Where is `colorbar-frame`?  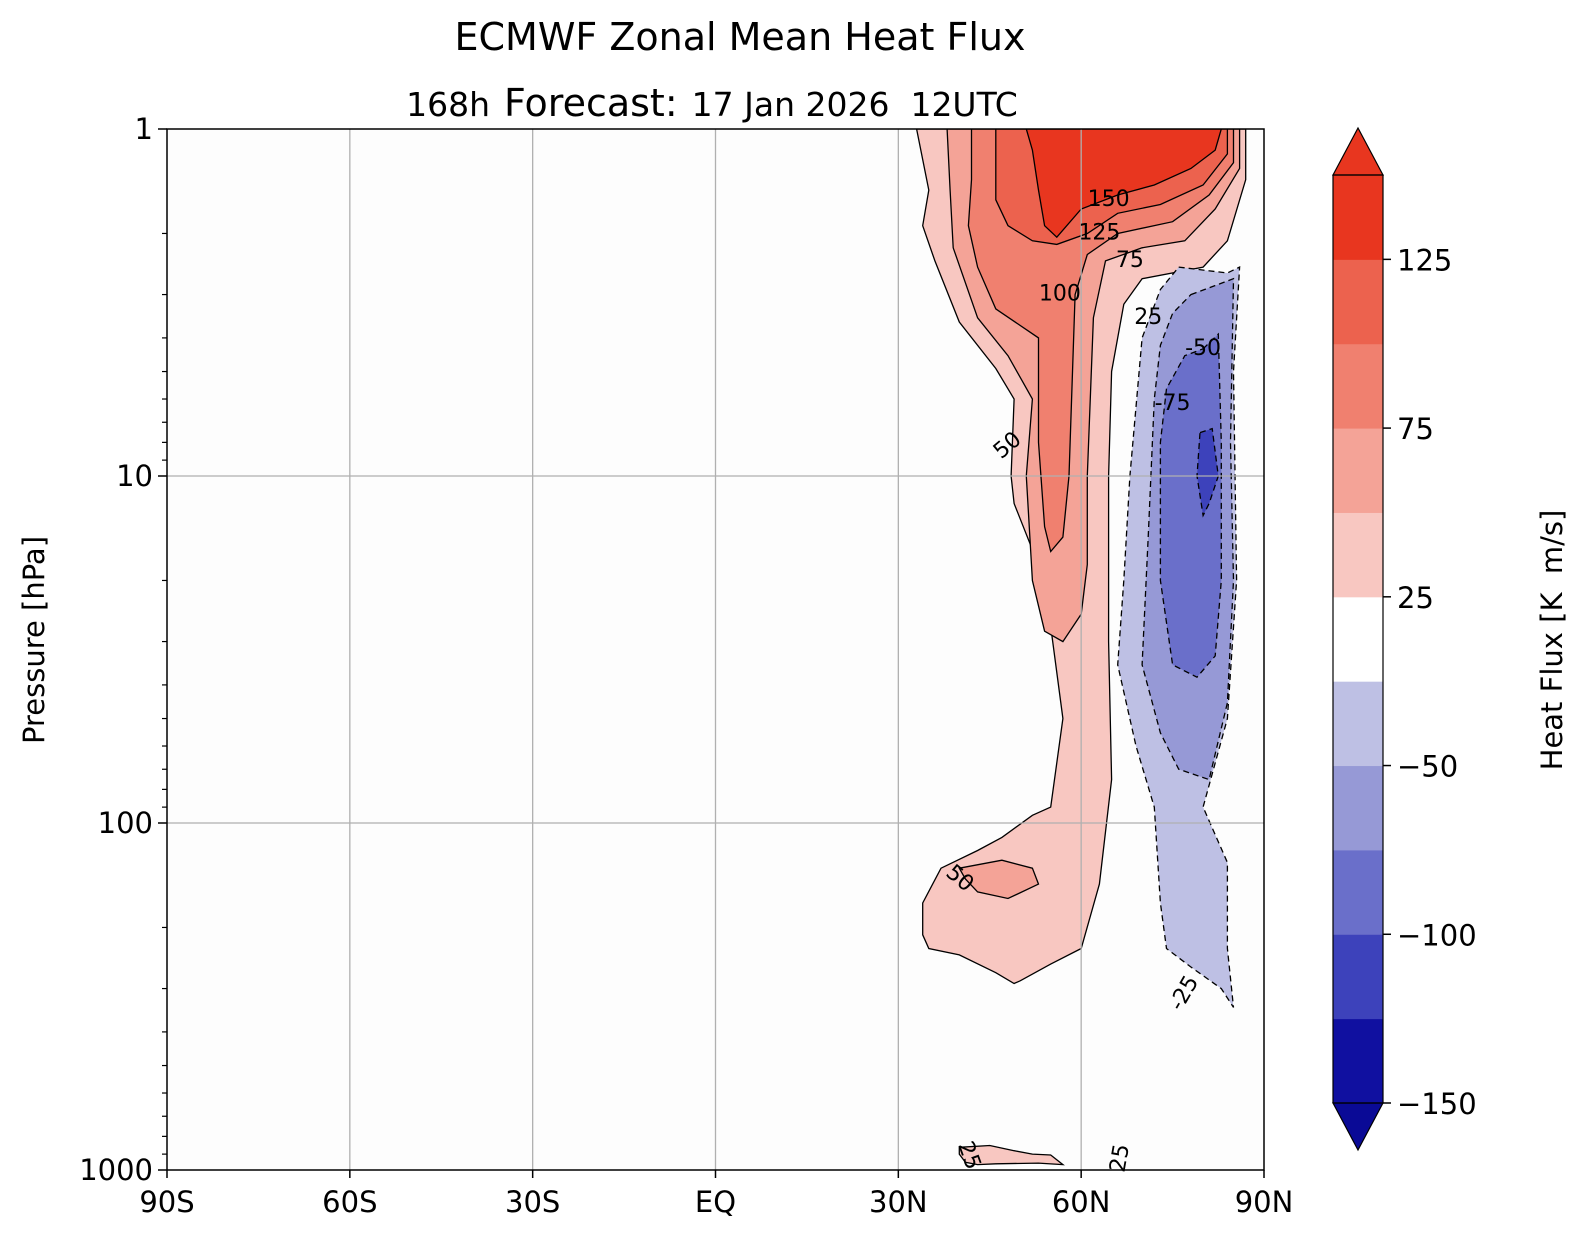
colorbar-frame is located at coordinates (1358, 639).